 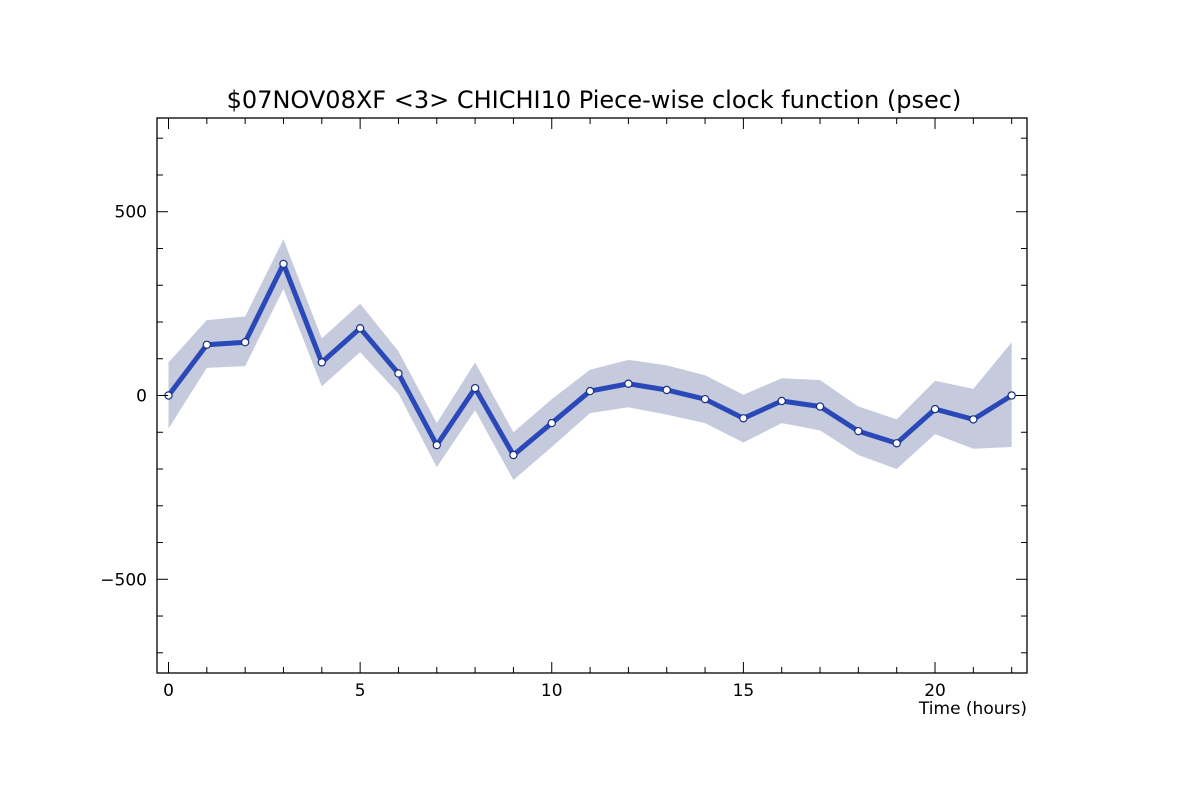 What do you see at coordinates (552, 691) in the screenshot?
I see `x-tick-label: 10` at bounding box center [552, 691].